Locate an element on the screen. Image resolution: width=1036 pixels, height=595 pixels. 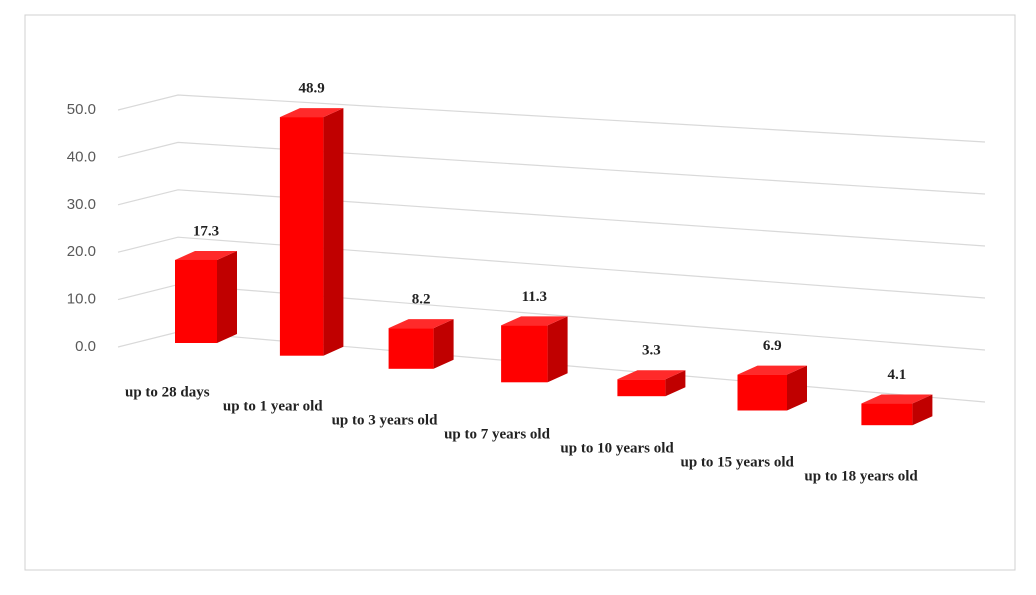
x-tick-label: up to 28 days is located at coordinates (167, 392).